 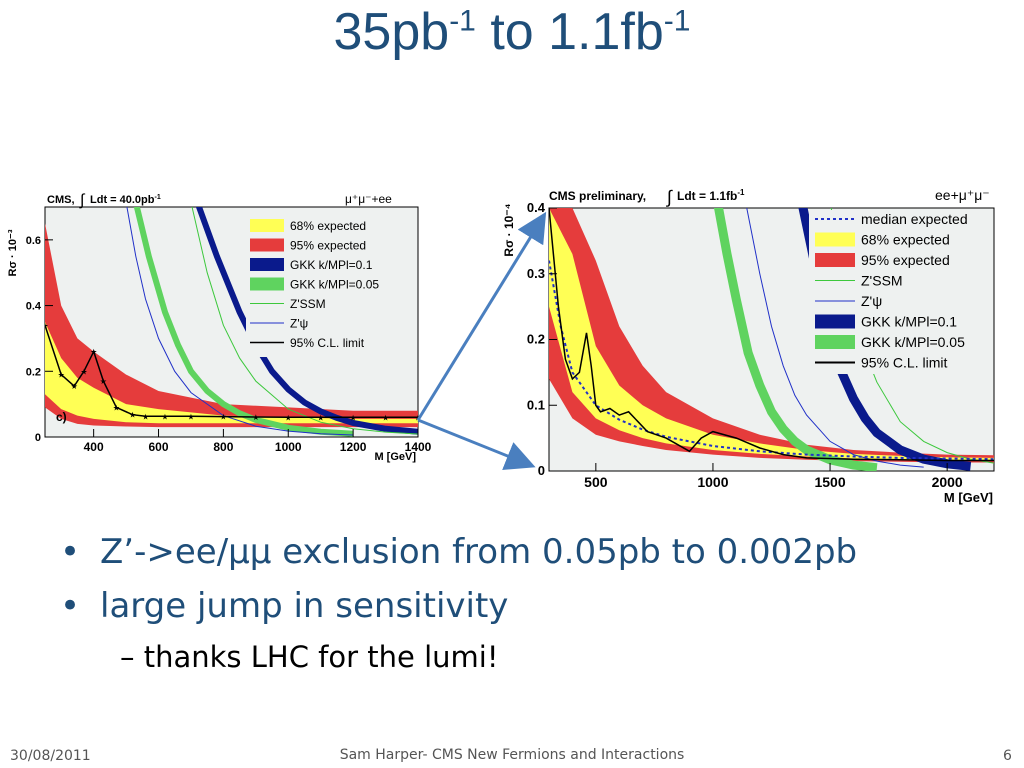 I want to click on R-ytick-label: 0.3, so click(x=536, y=273).